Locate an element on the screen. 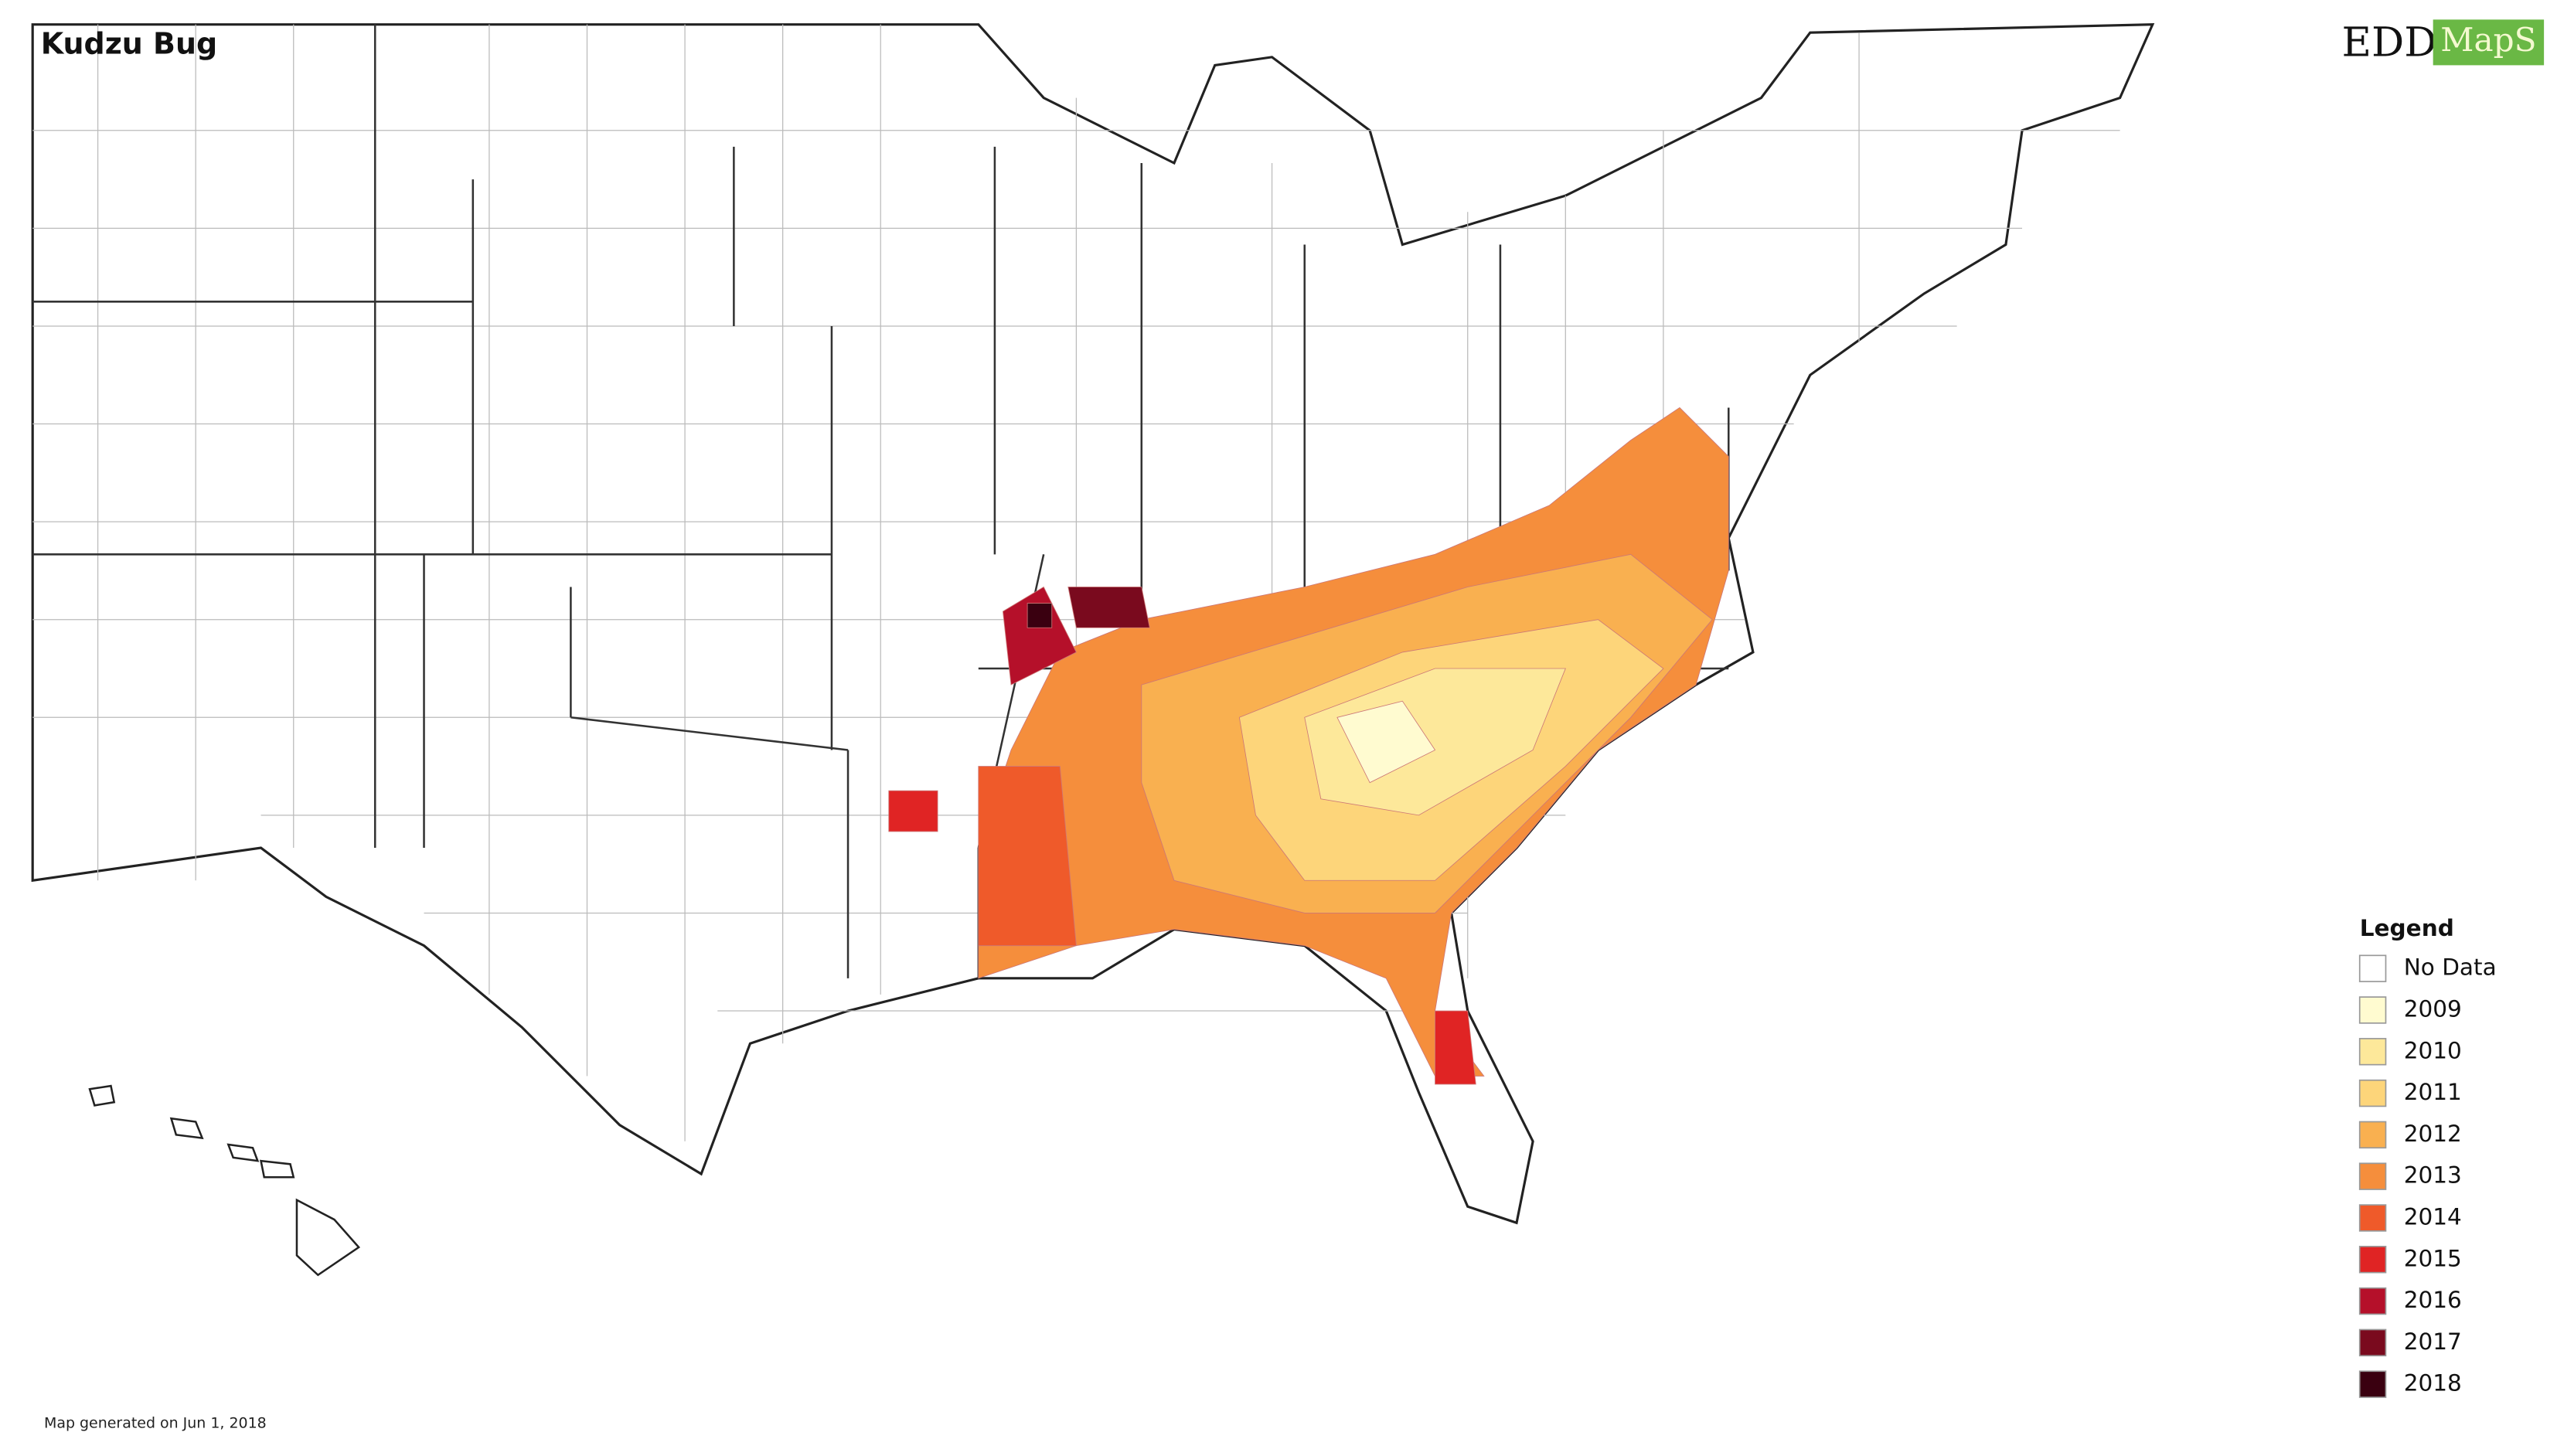 This screenshot has height=1456, width=2557. legend-label: 2011 is located at coordinates (2433, 1092).